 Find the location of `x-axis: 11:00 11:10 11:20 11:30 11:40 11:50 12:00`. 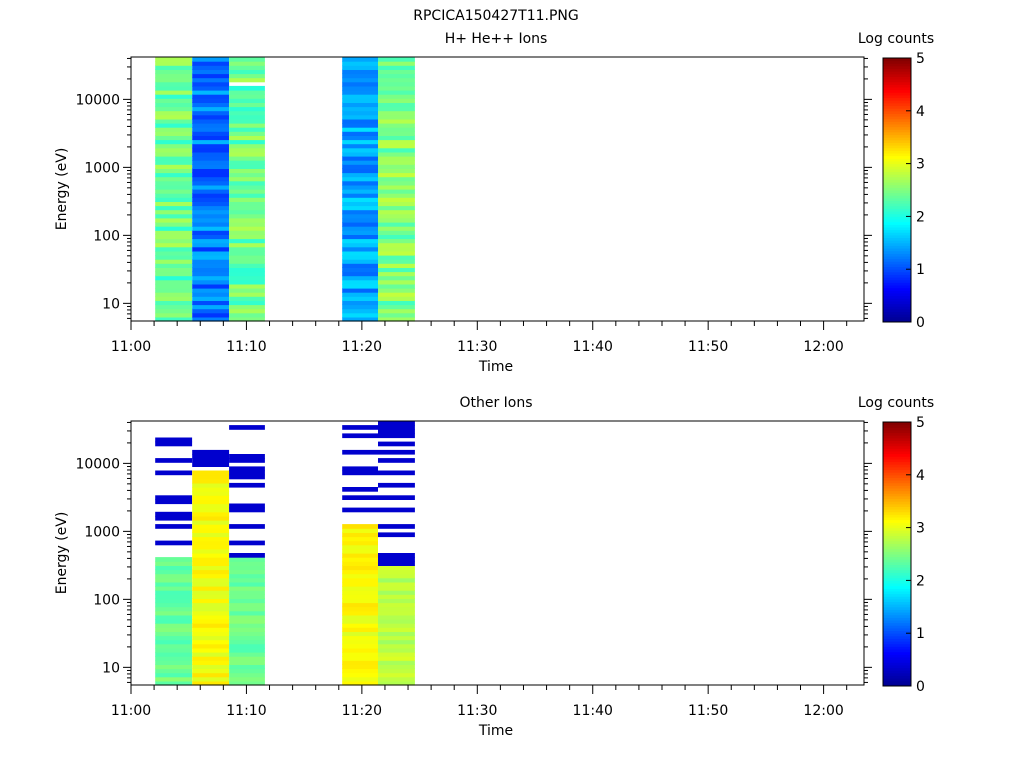

x-axis: 11:00 11:10 11:20 11:30 11:40 11:50 12:00 is located at coordinates (479, 702).